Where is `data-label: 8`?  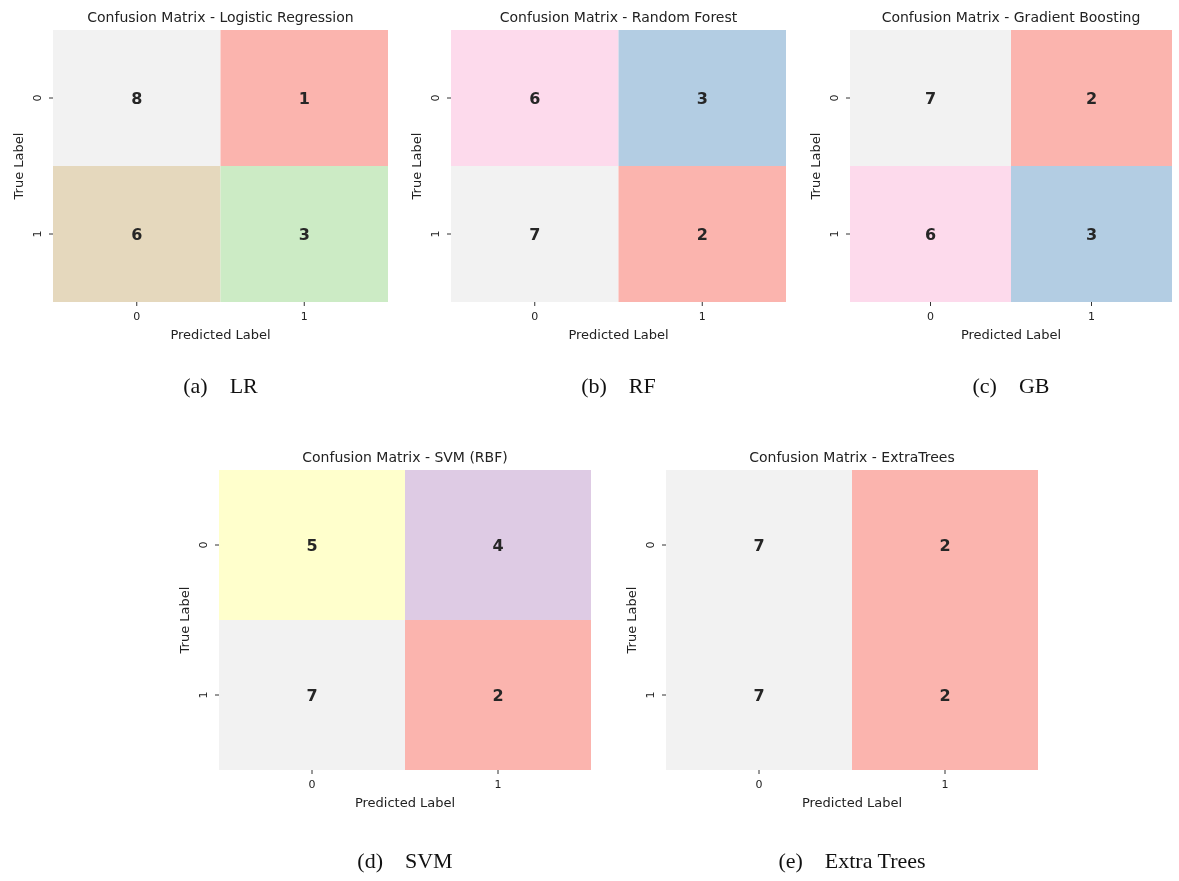
data-label: 8 is located at coordinates (137, 98).